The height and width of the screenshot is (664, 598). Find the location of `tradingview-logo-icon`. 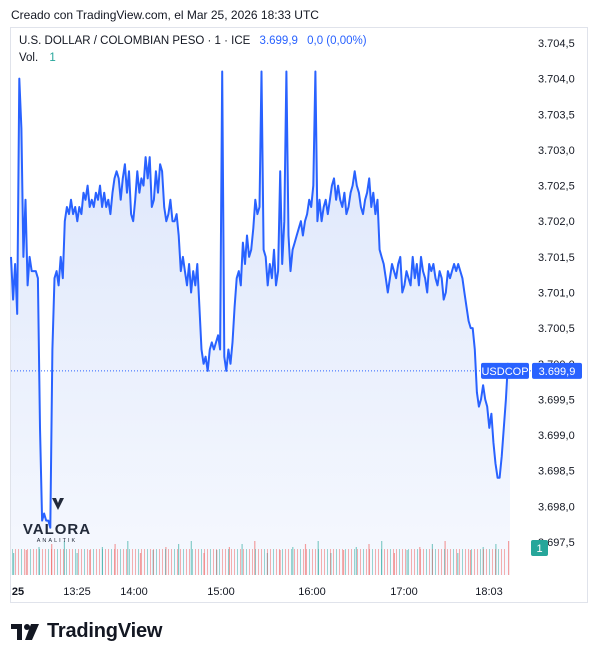

tradingview-logo-icon is located at coordinates (25, 631).